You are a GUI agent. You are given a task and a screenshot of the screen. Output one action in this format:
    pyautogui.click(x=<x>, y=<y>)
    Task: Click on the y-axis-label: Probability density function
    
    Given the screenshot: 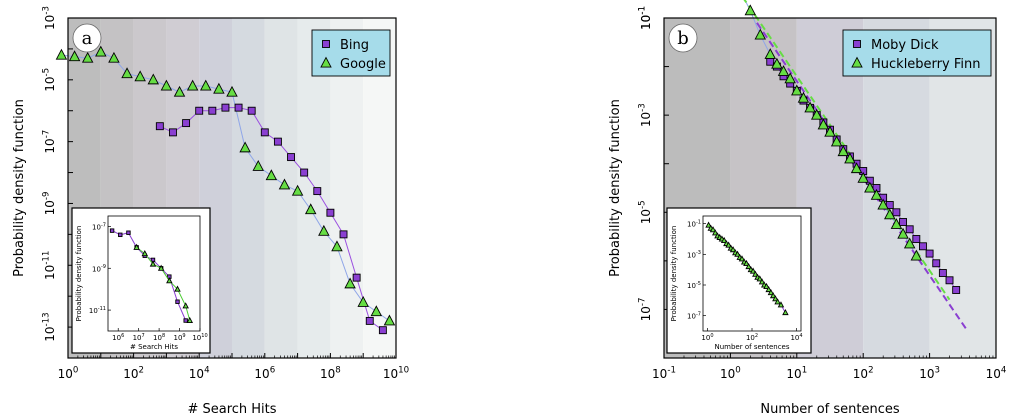 What is the action you would take?
    pyautogui.click(x=615, y=188)
    